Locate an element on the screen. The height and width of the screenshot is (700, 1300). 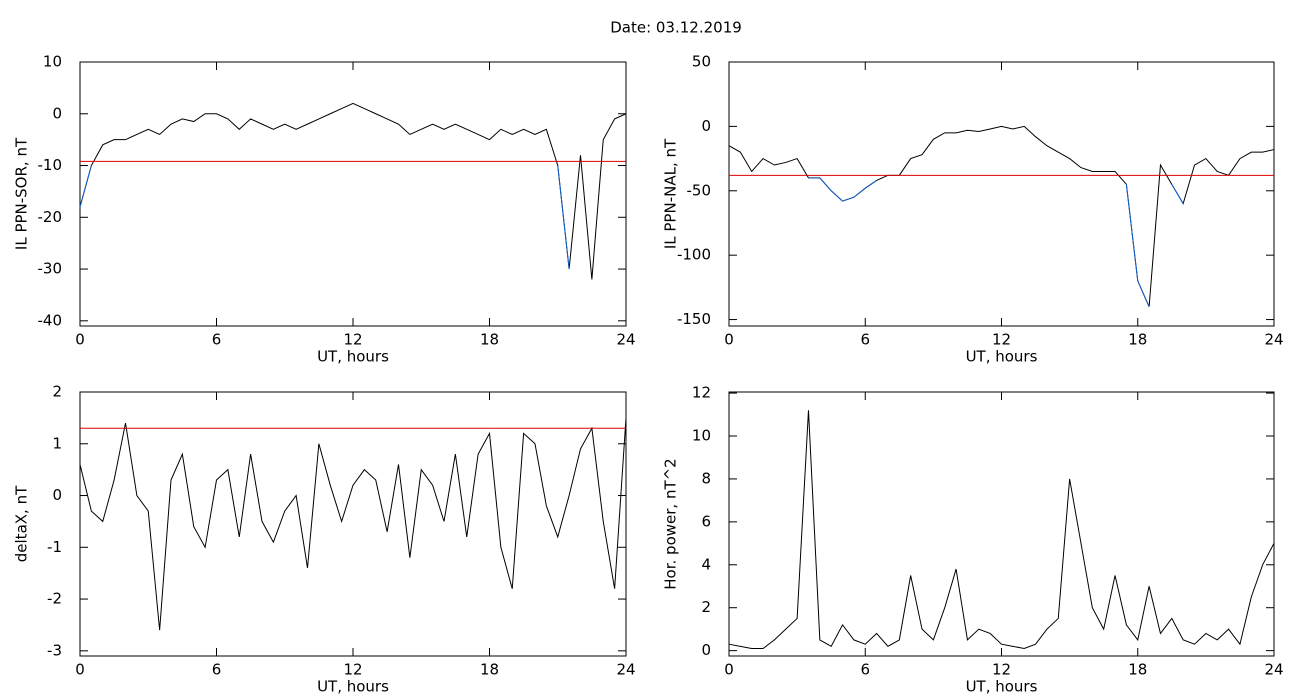
y-tick-label: 4 is located at coordinates (706, 564).